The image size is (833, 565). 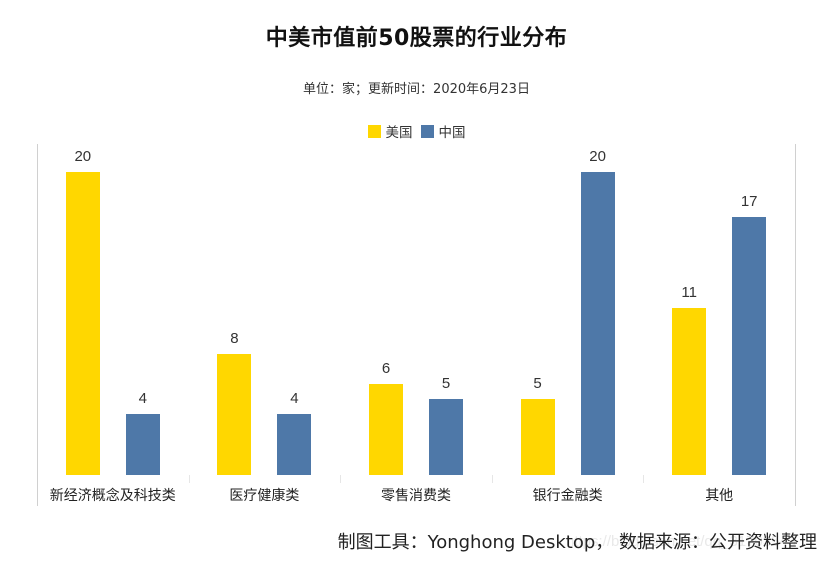 What do you see at coordinates (386, 369) in the screenshot?
I see `bar-value-label: 6` at bounding box center [386, 369].